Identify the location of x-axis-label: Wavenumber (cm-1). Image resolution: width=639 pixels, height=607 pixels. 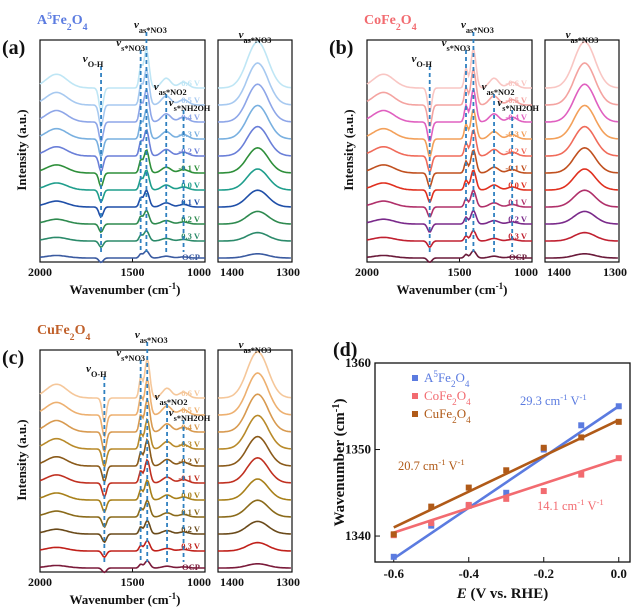
(452, 289).